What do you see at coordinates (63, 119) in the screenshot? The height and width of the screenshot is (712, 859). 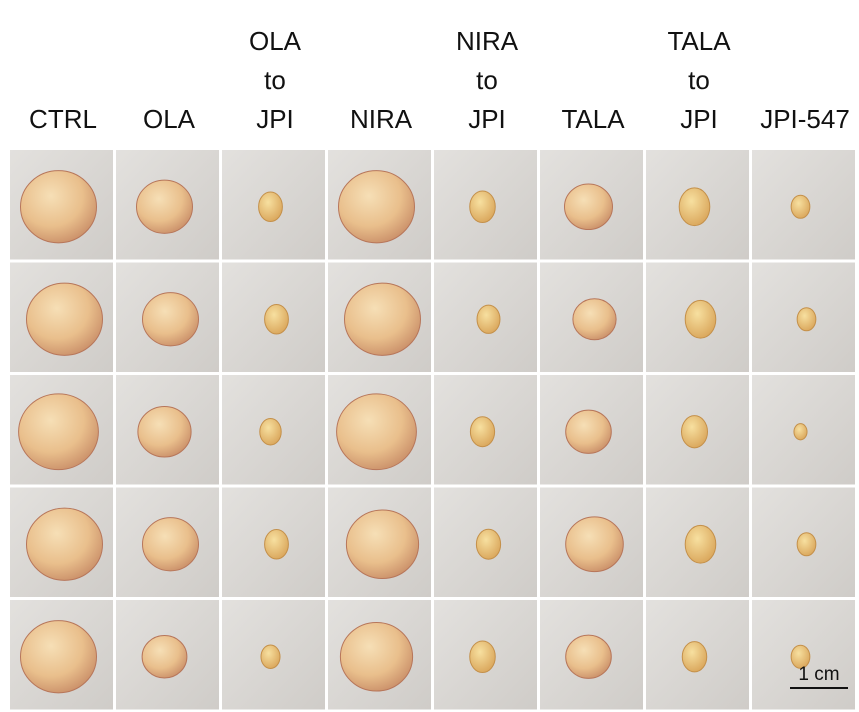 I see `column-header-line: CTRL` at bounding box center [63, 119].